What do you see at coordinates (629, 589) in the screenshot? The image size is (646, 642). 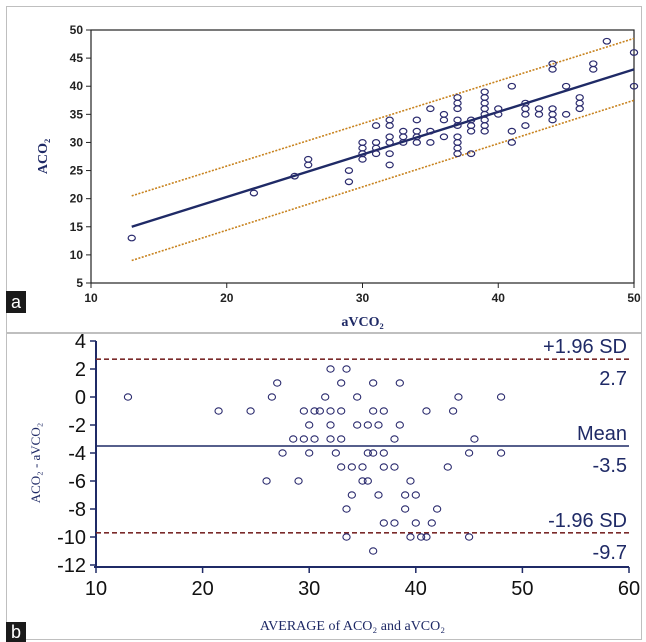 I see `x-tick-label: 60` at bounding box center [629, 589].